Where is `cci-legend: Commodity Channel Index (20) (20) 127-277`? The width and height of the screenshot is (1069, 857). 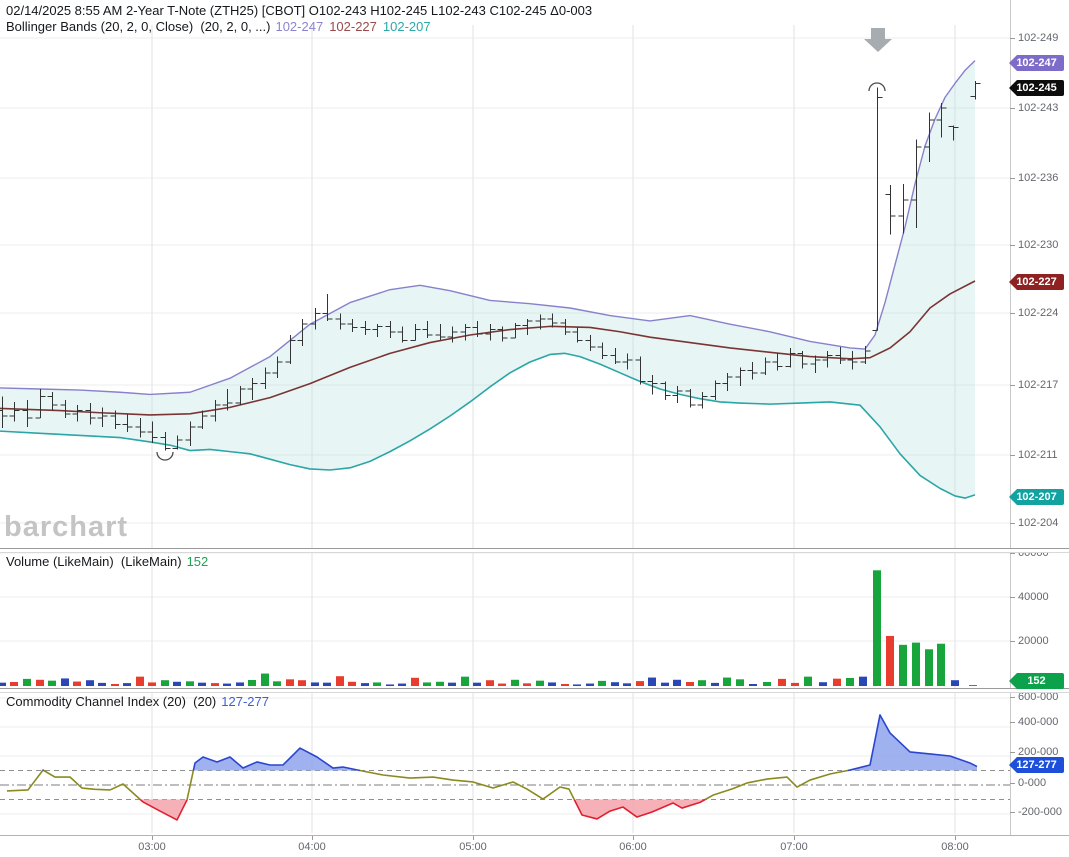
cci-legend: Commodity Channel Index (20) (20) 127-277 is located at coordinates (137, 701).